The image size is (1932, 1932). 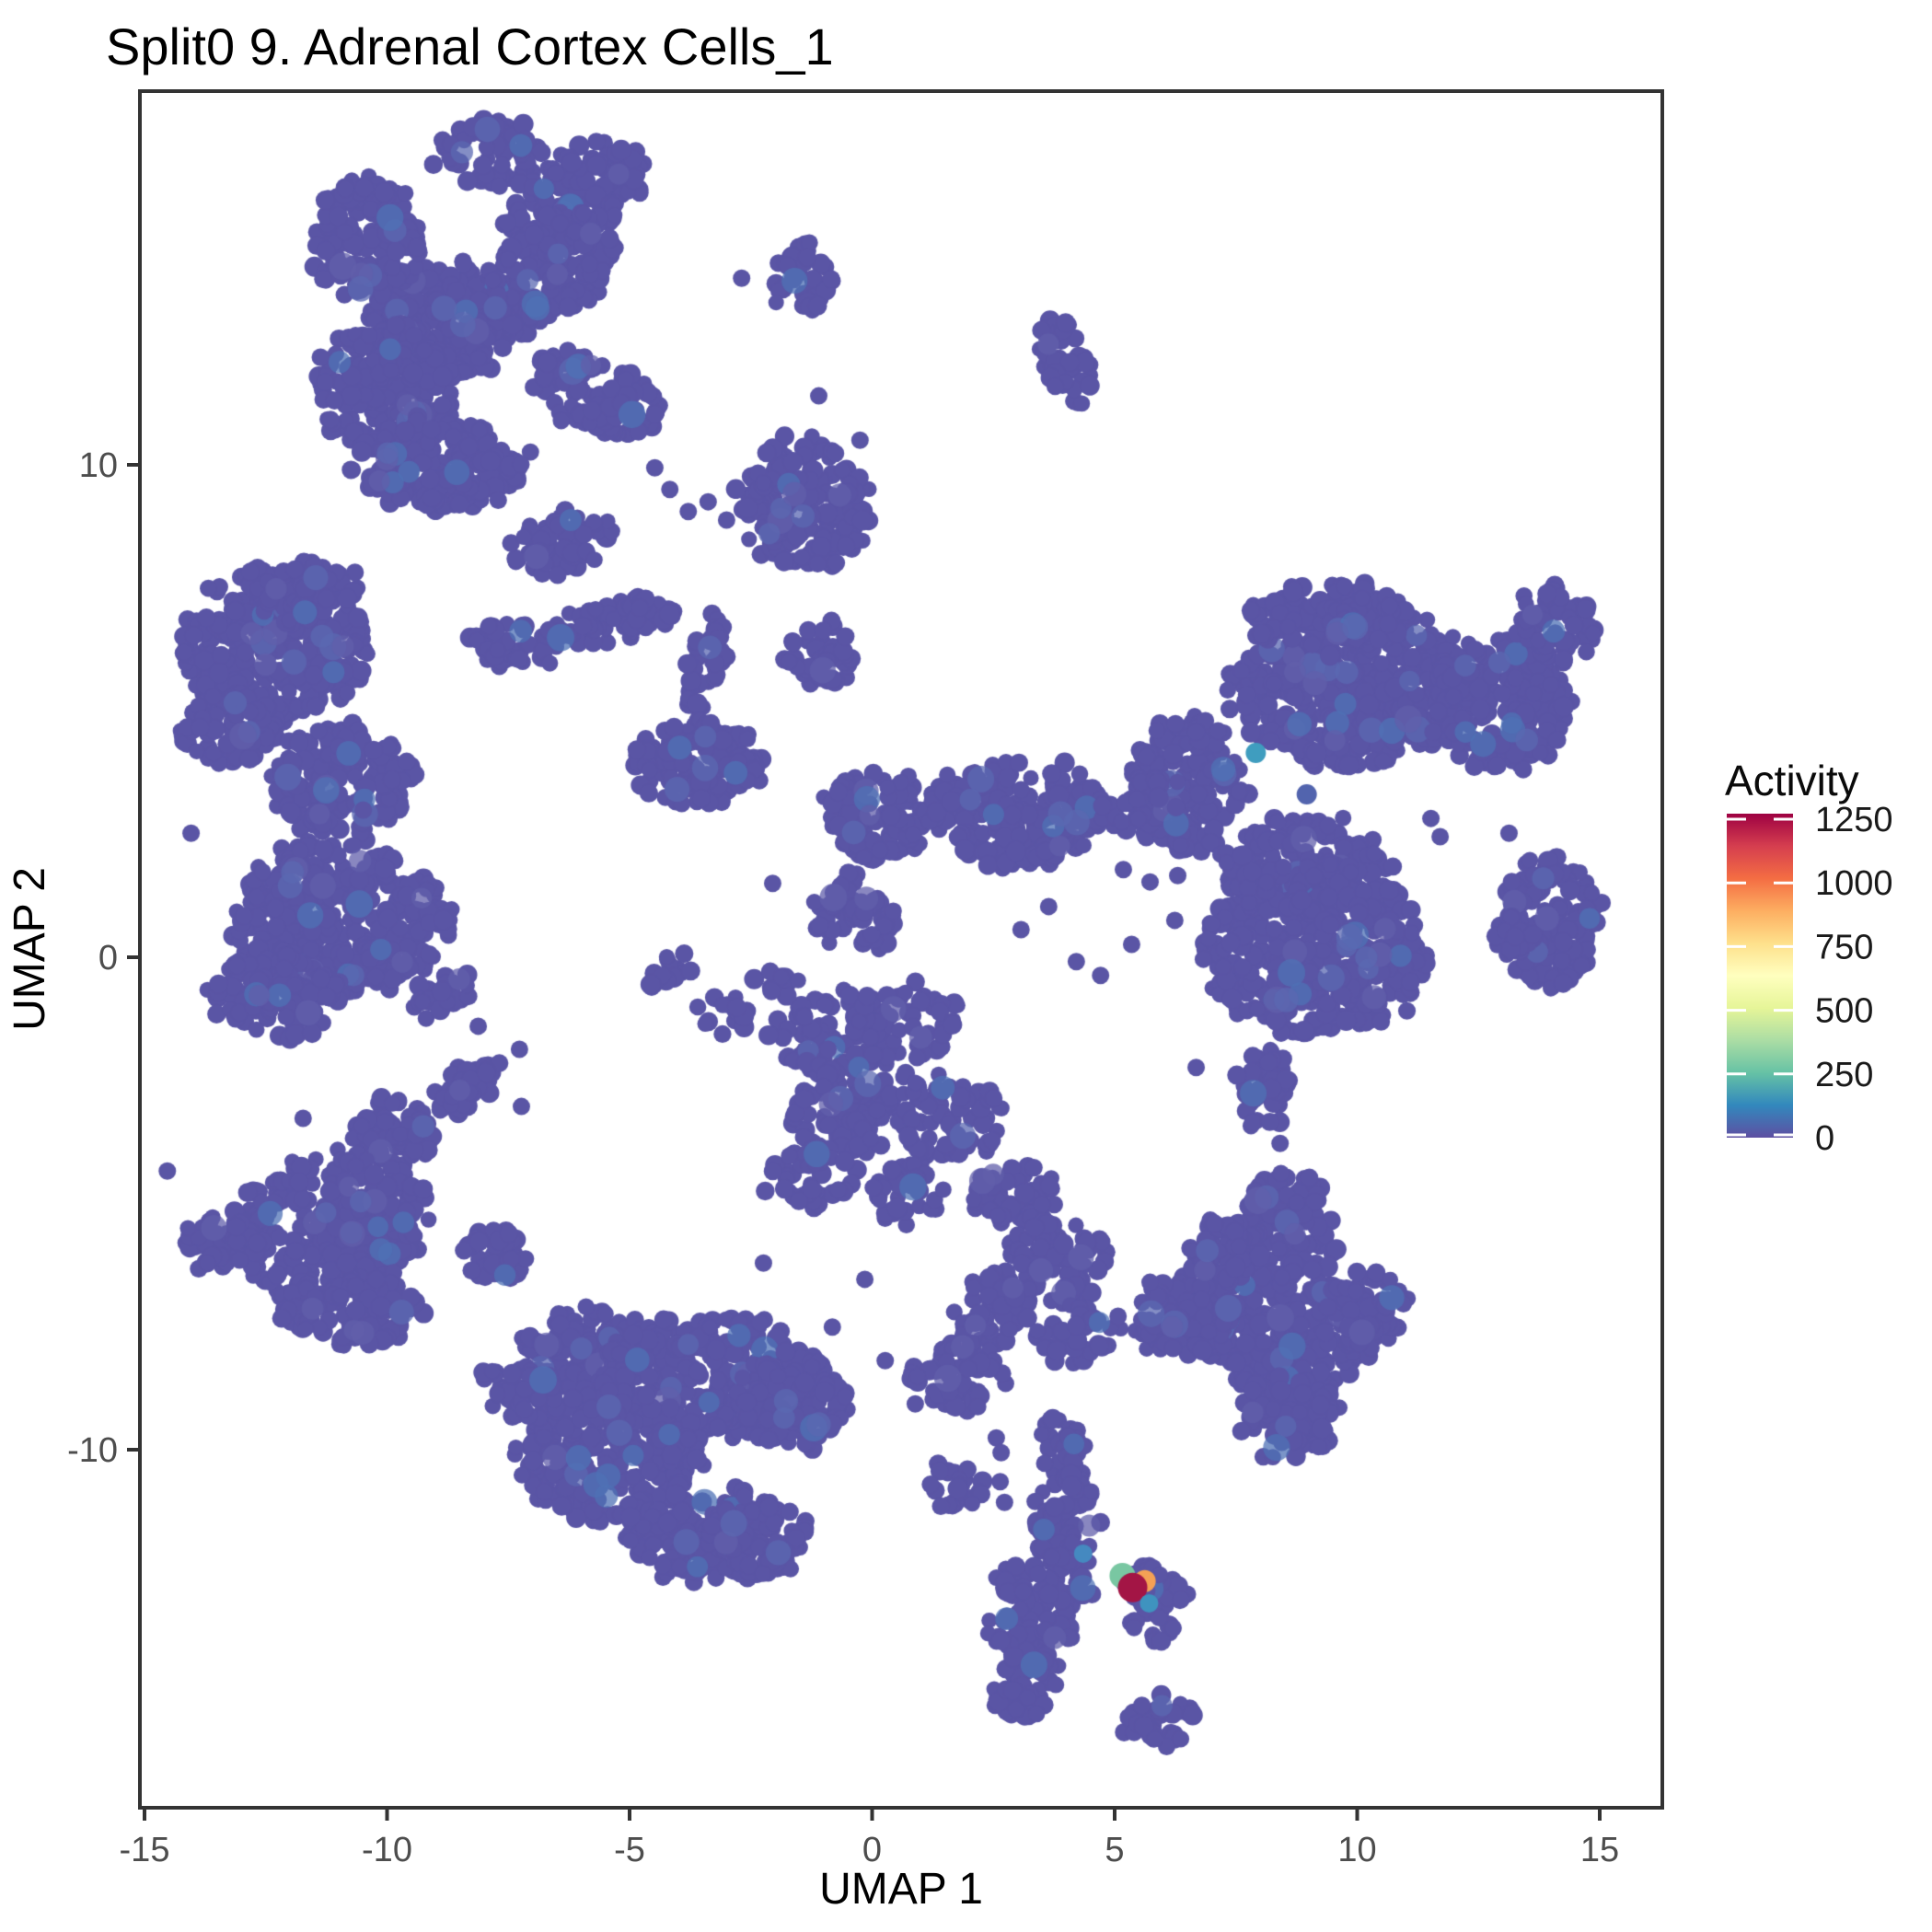 I want to click on x-tick-label: 10, so click(x=1357, y=1850).